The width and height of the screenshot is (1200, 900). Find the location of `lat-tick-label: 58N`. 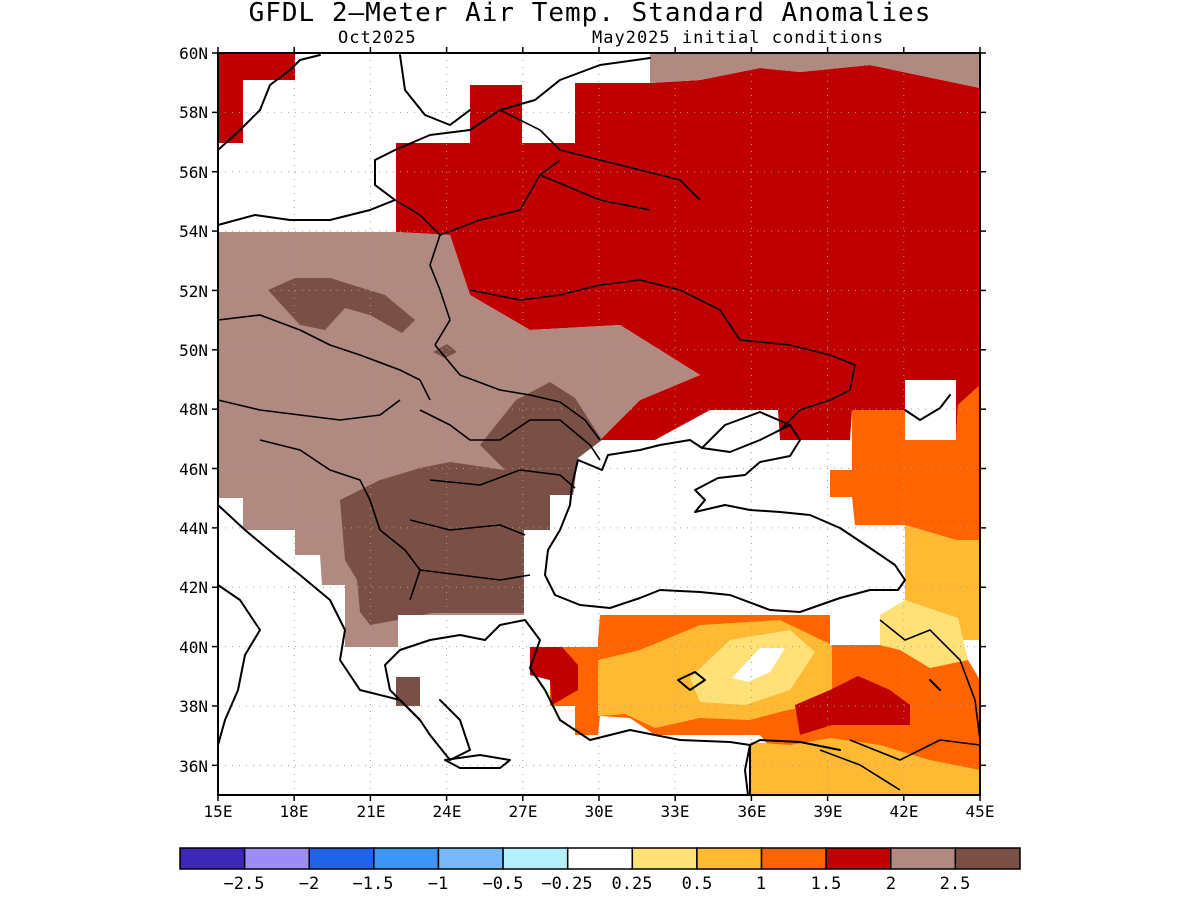

lat-tick-label: 58N is located at coordinates (193, 112).